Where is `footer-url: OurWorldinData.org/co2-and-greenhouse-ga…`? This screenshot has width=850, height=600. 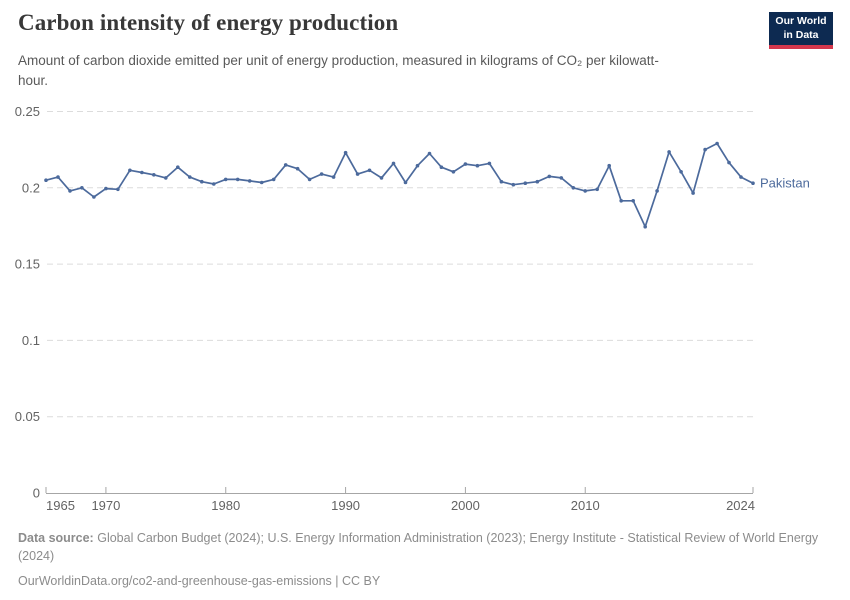
footer-url: OurWorldinData.org/co2-and-greenhouse-ga… is located at coordinates (199, 581).